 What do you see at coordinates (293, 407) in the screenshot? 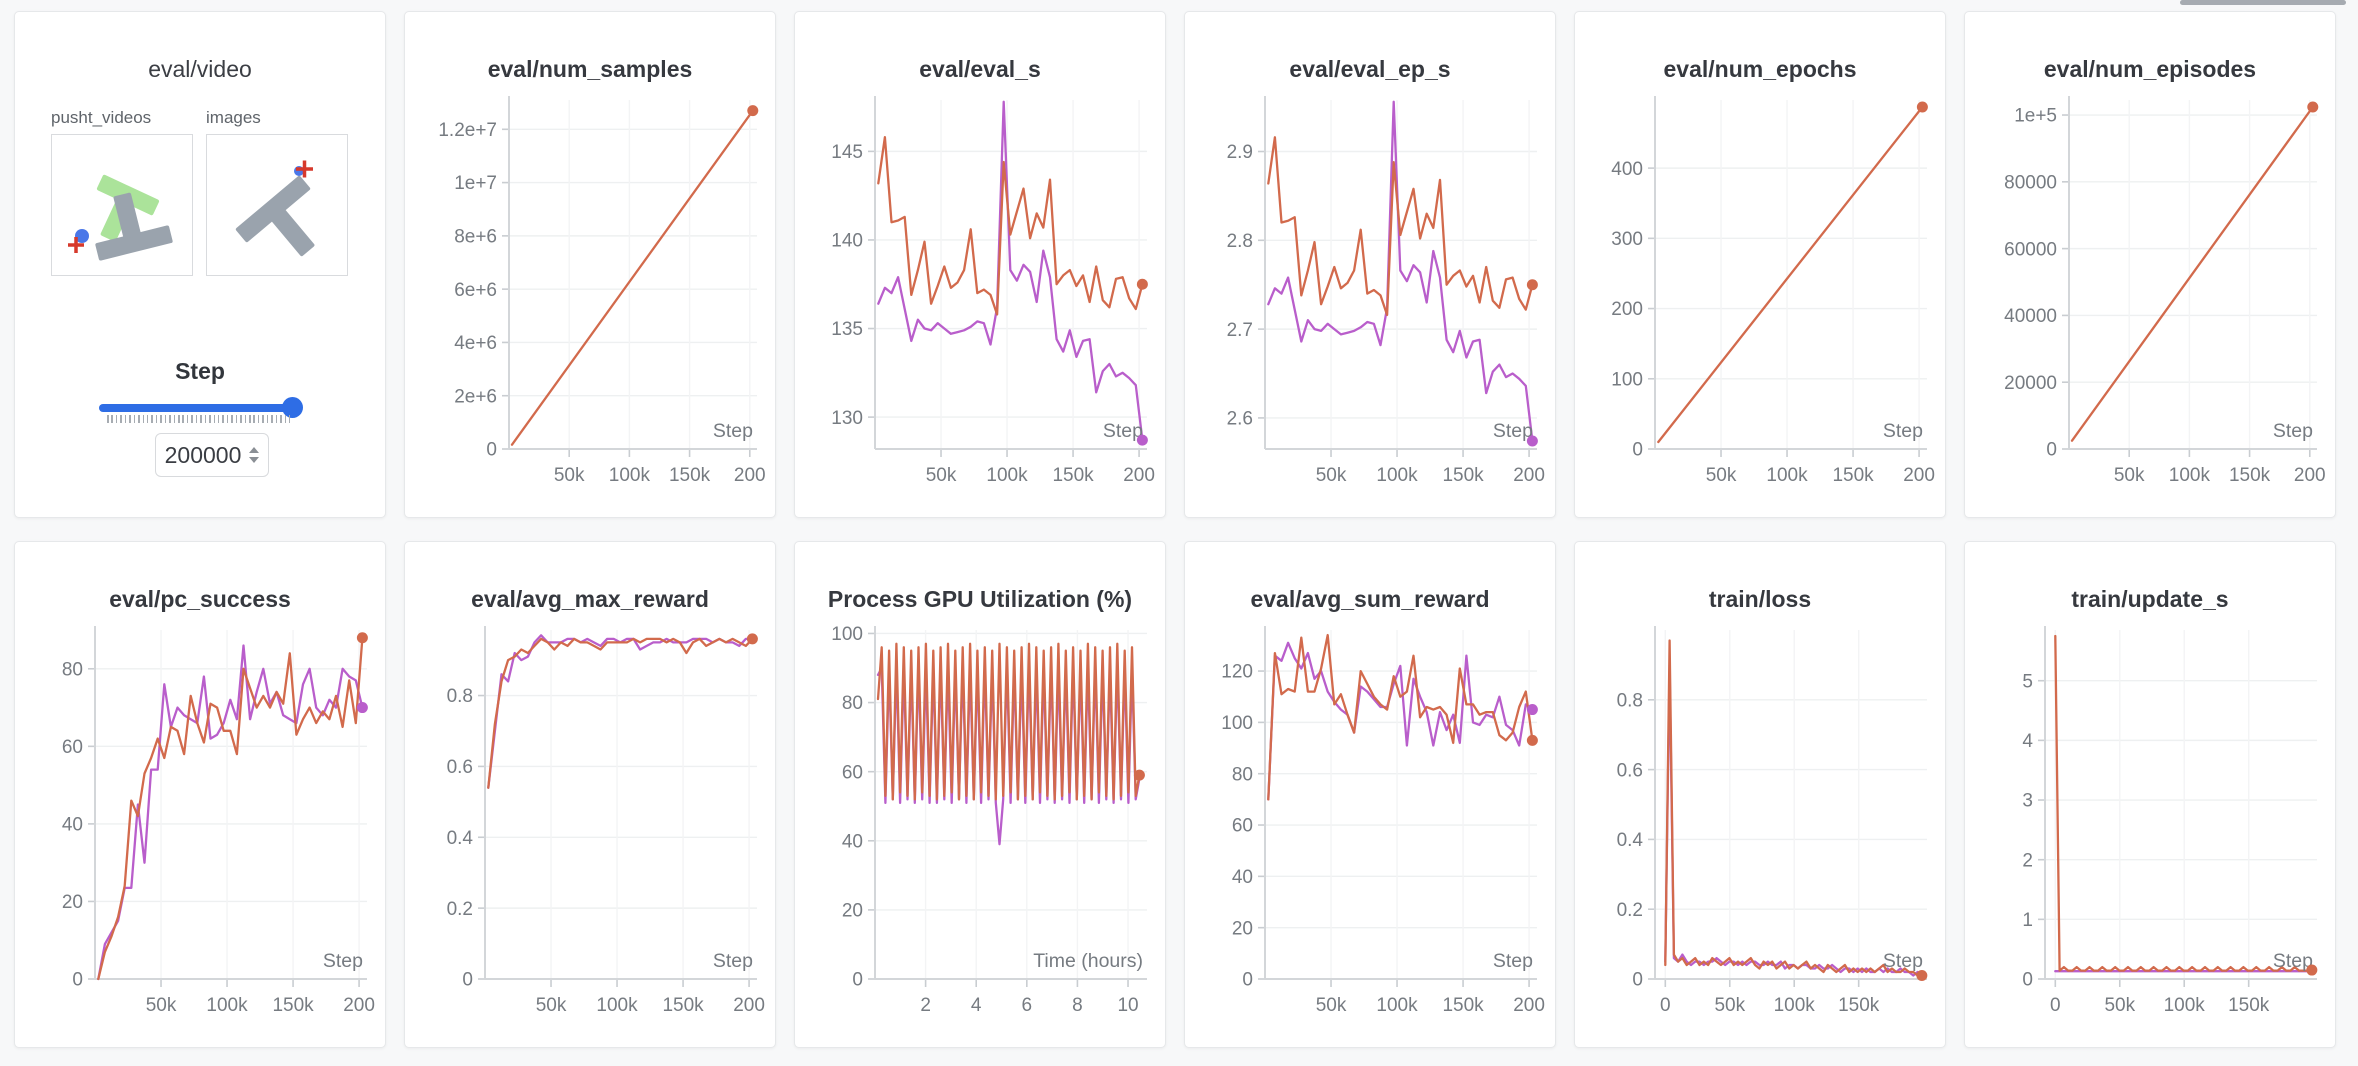
I see `step-slider-handle` at bounding box center [293, 407].